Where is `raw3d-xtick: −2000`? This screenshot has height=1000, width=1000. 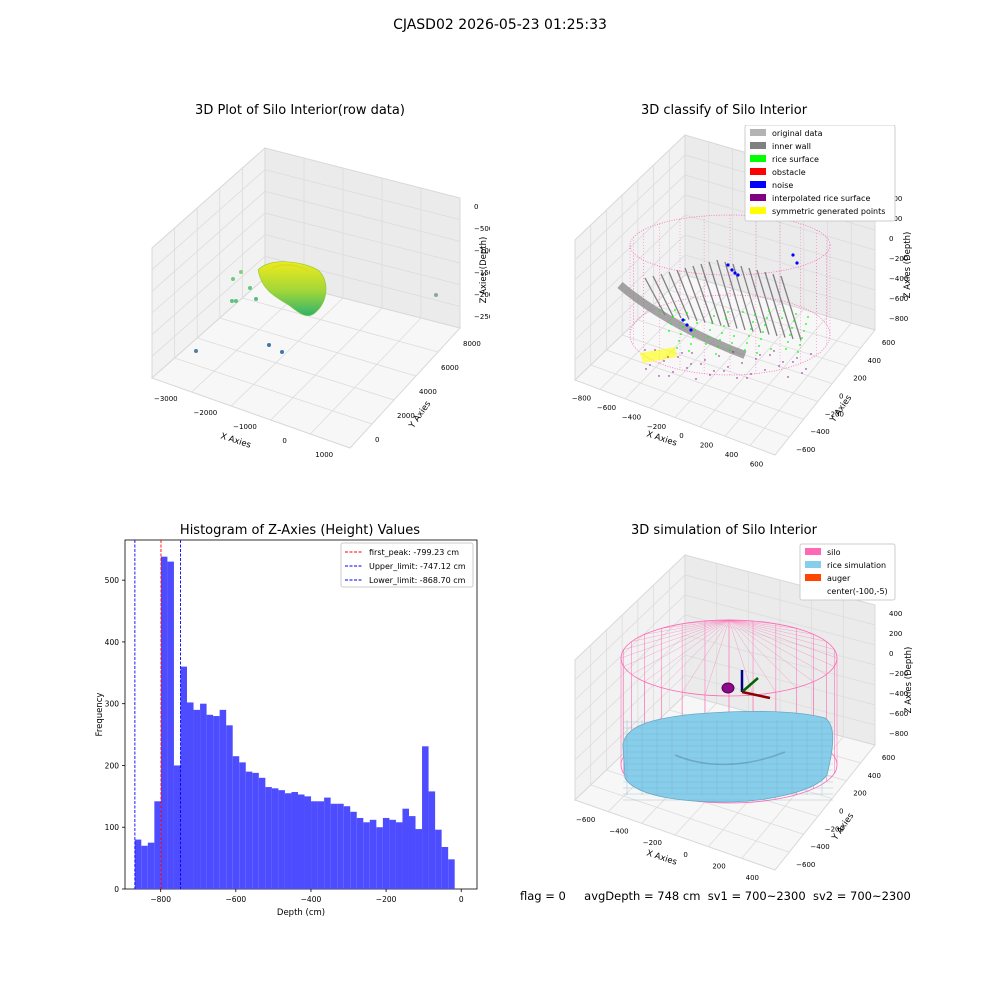
raw3d-xtick: −2000 is located at coordinates (206, 413).